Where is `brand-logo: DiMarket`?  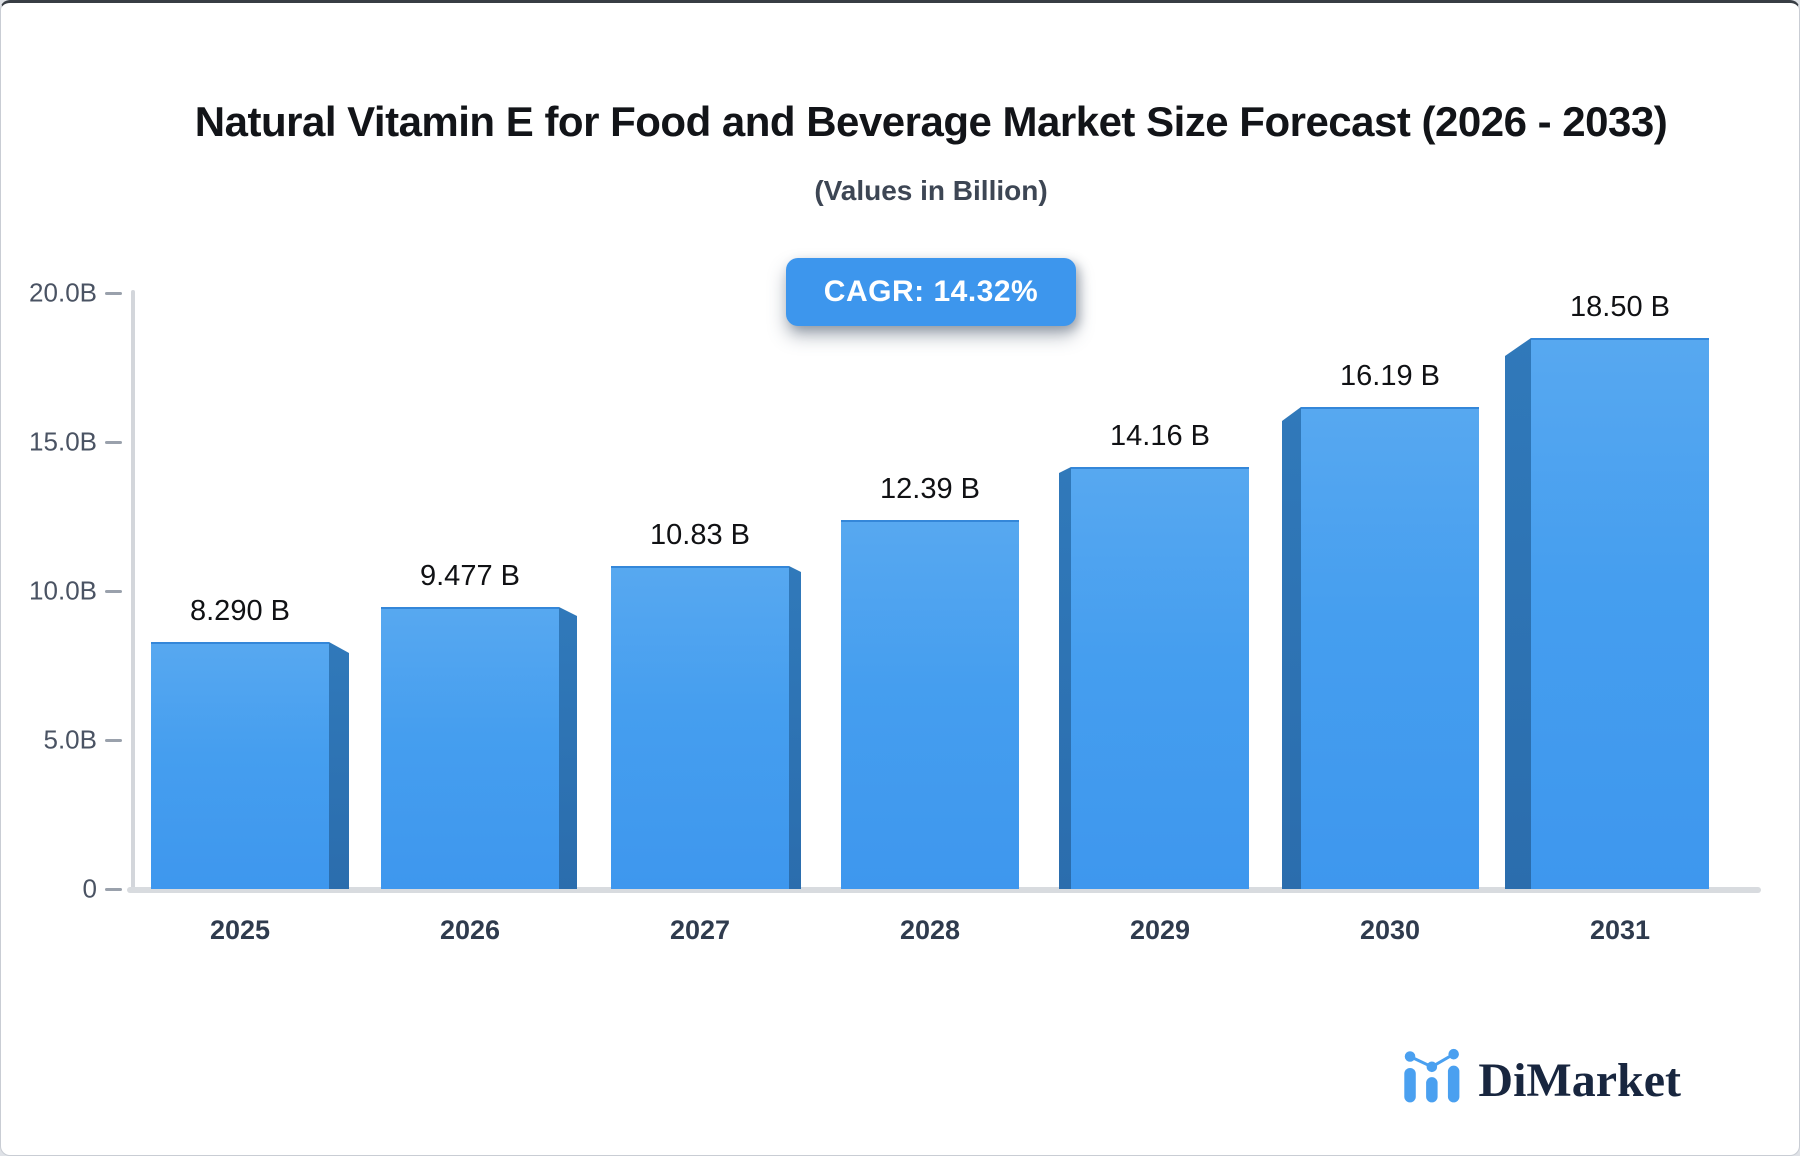 brand-logo: DiMarket is located at coordinates (1541, 1076).